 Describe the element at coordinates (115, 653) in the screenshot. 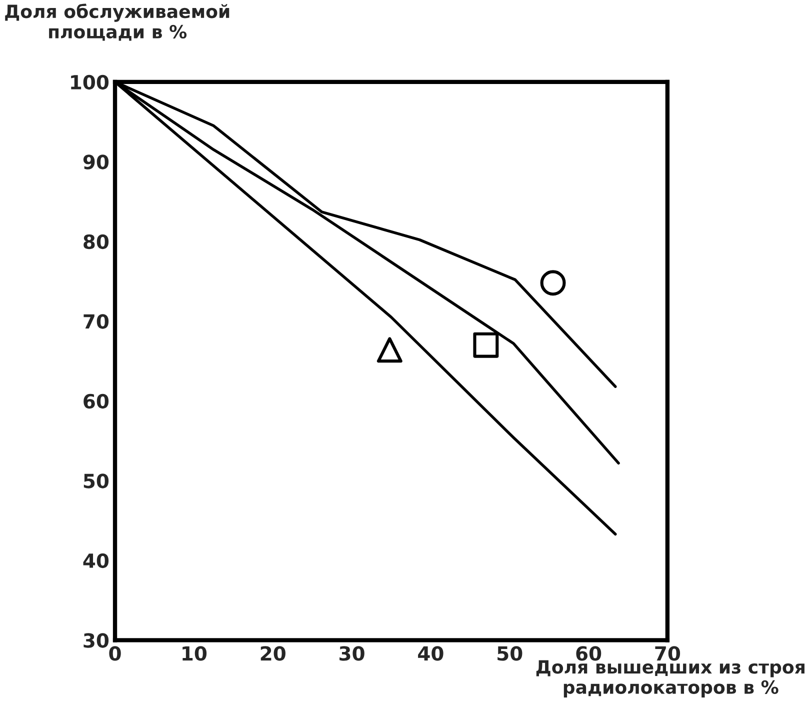

I see `x-tick-label: 0` at that location.